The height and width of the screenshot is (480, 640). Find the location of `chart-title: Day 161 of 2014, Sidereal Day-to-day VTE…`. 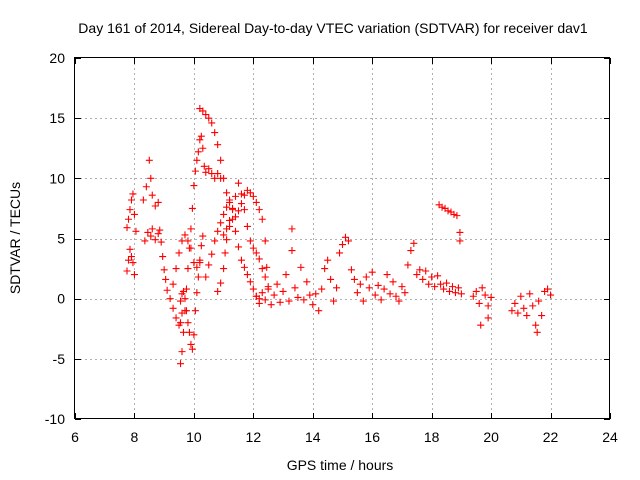

chart-title: Day 161 of 2014, Sidereal Day-to-day VTE… is located at coordinates (333, 28).